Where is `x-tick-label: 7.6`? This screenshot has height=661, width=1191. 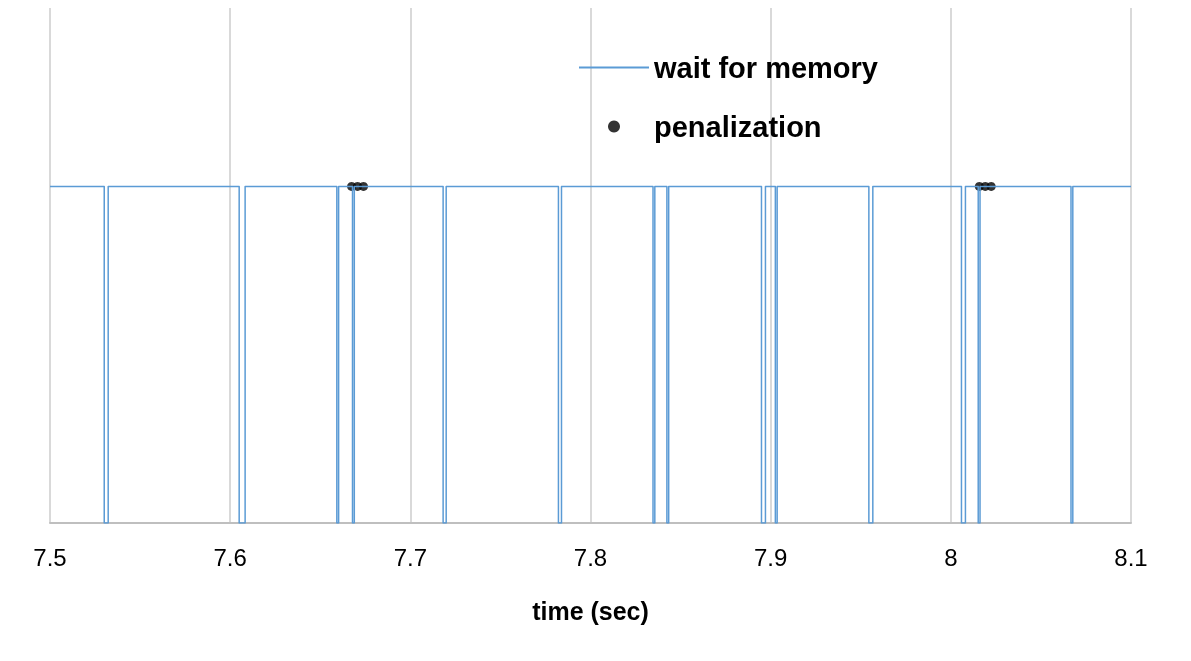 x-tick-label: 7.6 is located at coordinates (230, 557).